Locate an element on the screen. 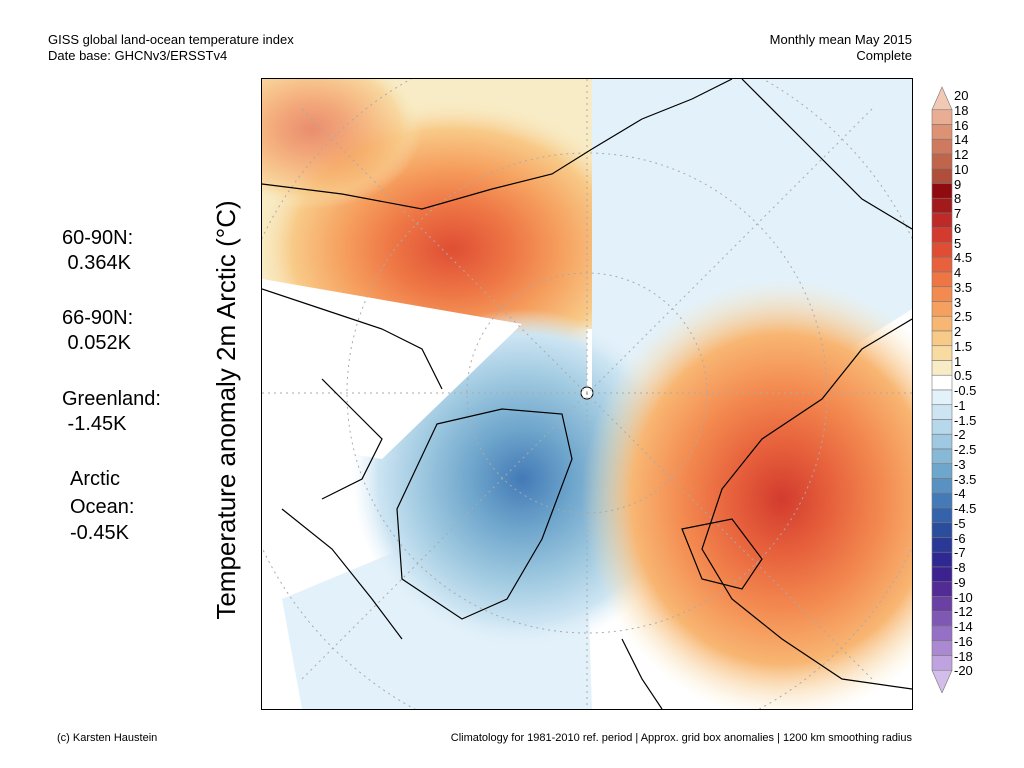 Image resolution: width=1024 pixels, height=768 pixels. colorbar-tick-label: -0.5 is located at coordinates (965, 390).